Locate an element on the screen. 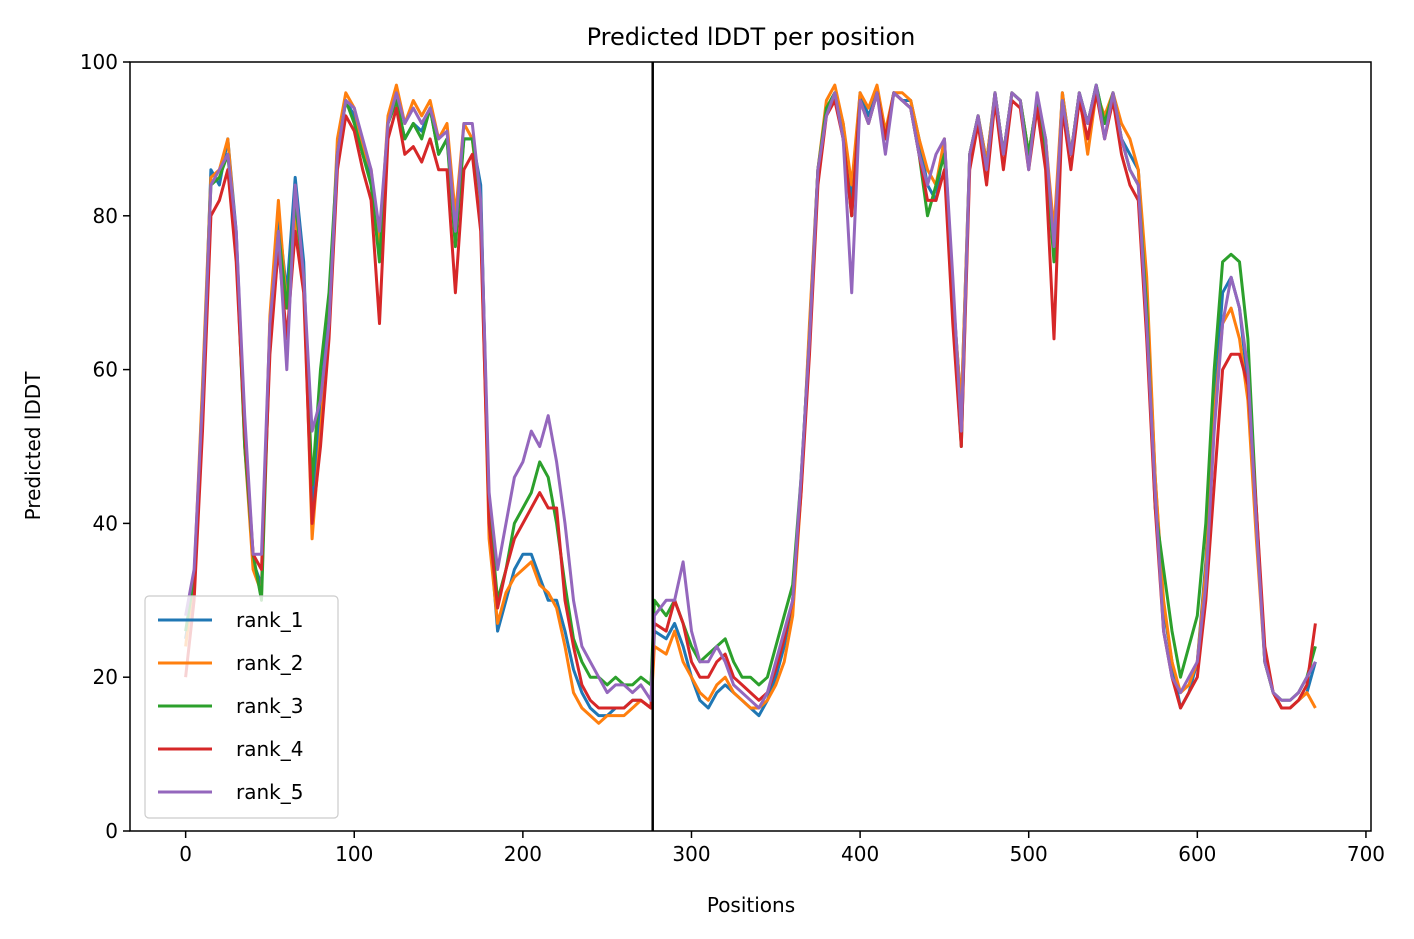  x-tick-label: 600 is located at coordinates (1197, 854).